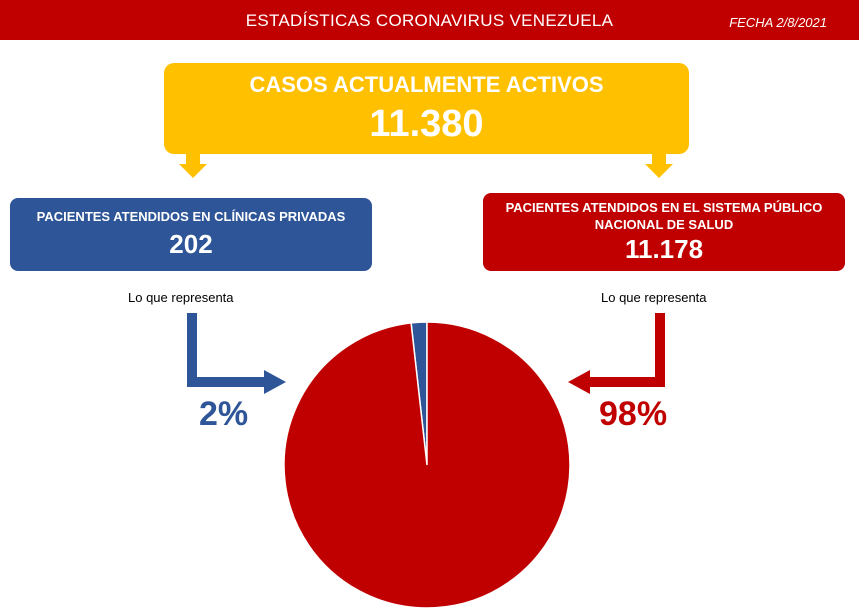  I want to click on page-title: ESTADÍSTICAS CORONAVIRUS VENEZUELA, so click(429, 20).